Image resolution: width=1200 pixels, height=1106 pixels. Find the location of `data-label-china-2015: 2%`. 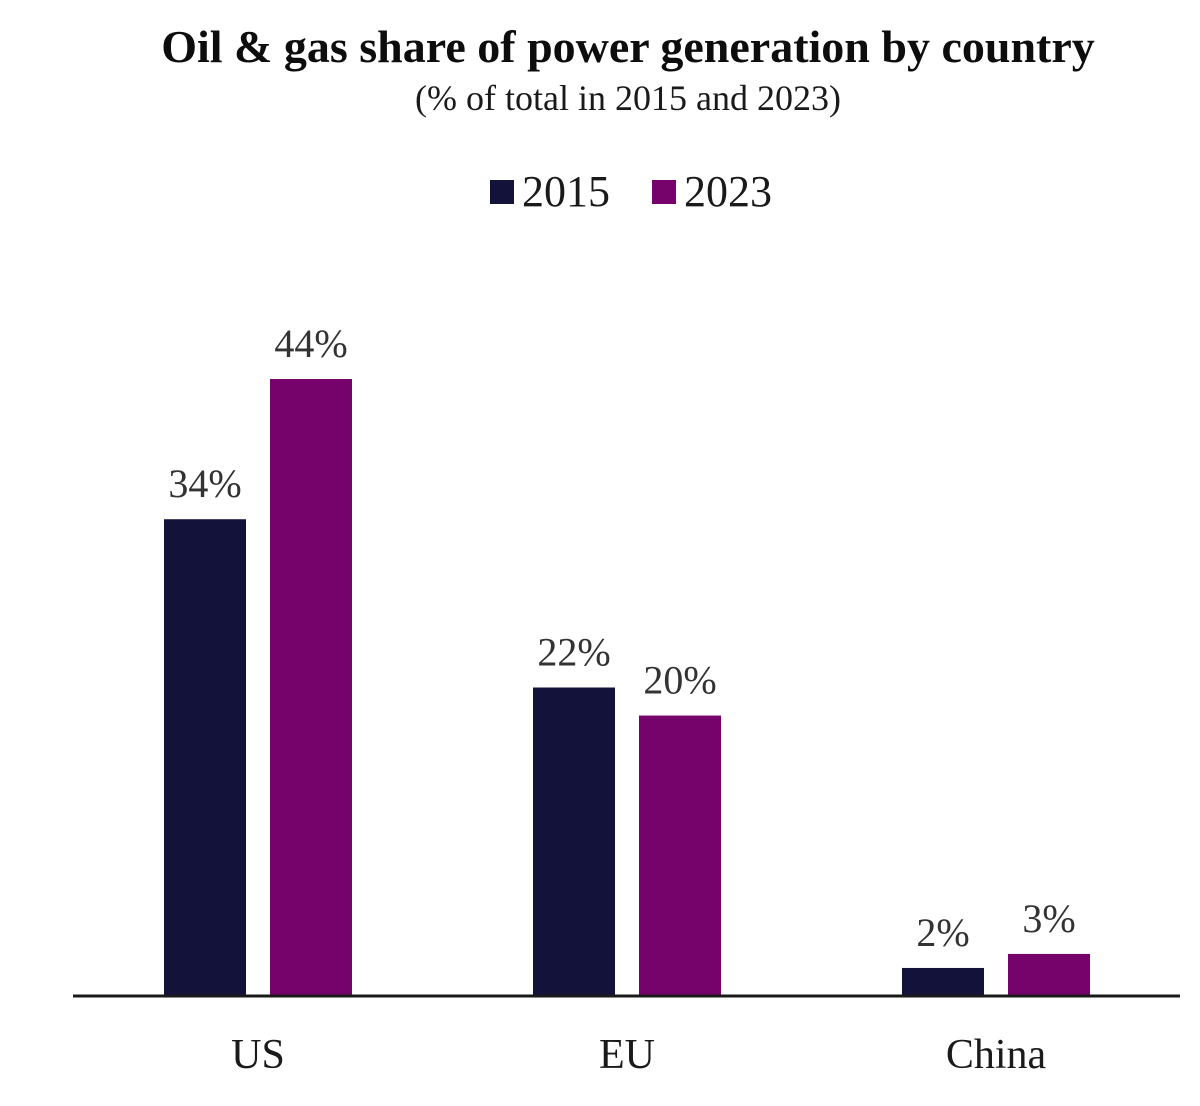

data-label-china-2015: 2% is located at coordinates (942, 932).